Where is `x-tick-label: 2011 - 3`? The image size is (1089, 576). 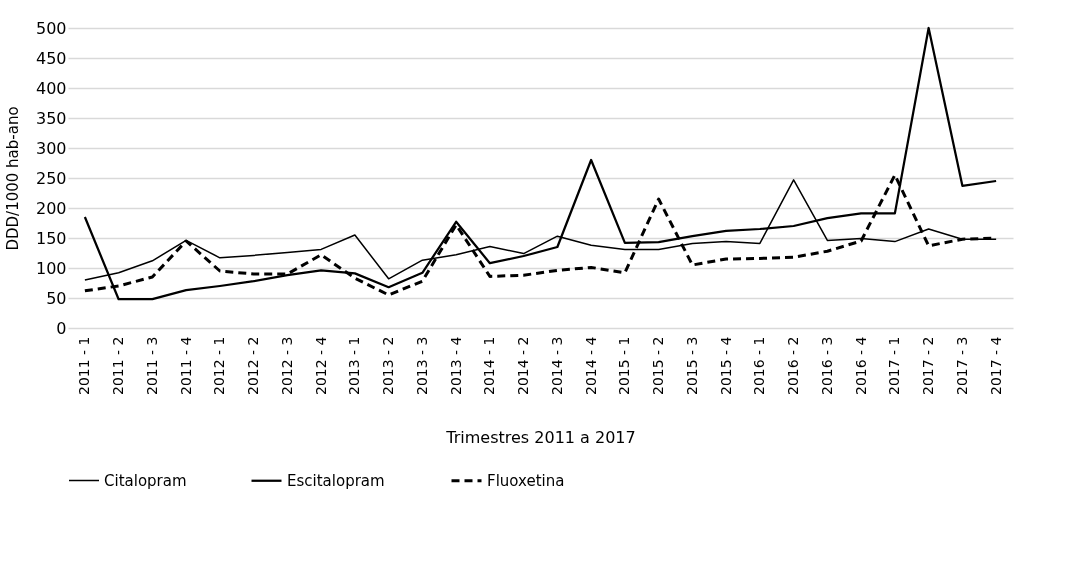 x-tick-label: 2011 - 3 is located at coordinates (151, 365).